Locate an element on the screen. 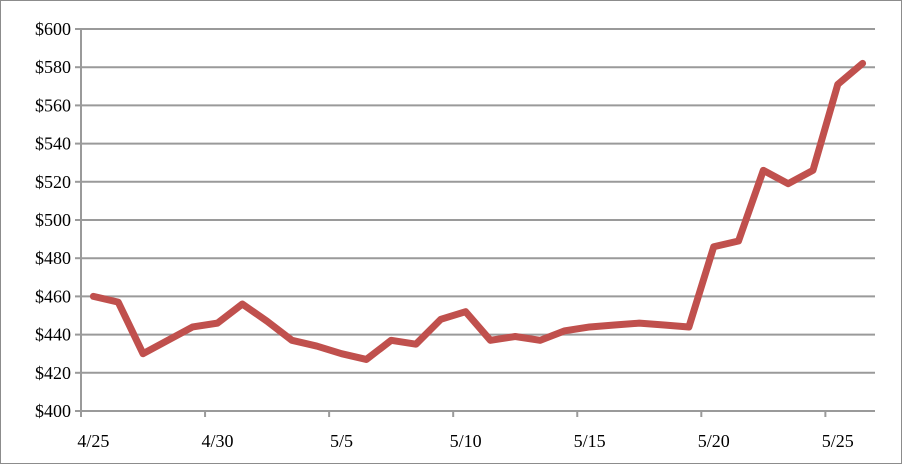 The width and height of the screenshot is (902, 465). y-tick-label: $520 is located at coordinates (53, 182).